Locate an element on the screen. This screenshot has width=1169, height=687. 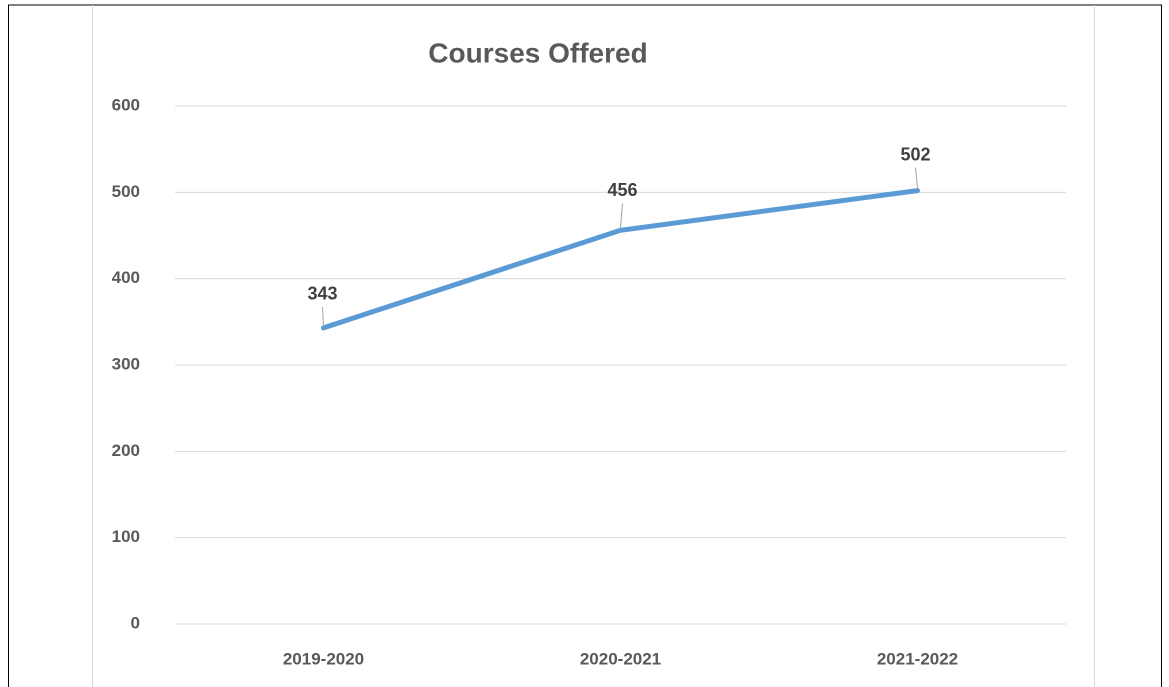
x-tick-label: 2021-2022 is located at coordinates (917, 658).